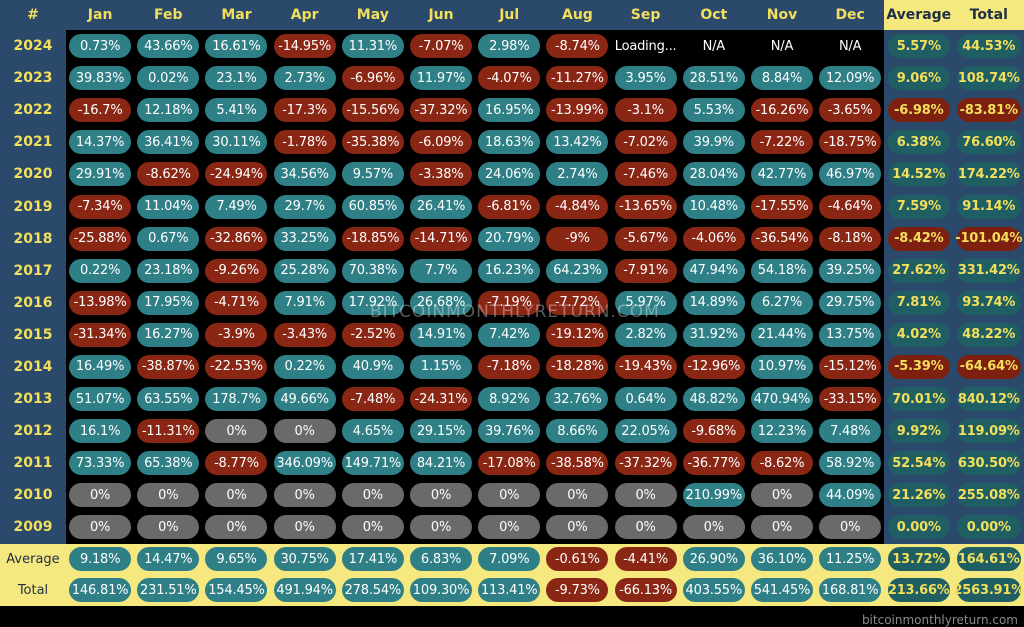 The width and height of the screenshot is (1024, 627). I want to click on heatmap-cell: -6.96%, so click(372, 78).